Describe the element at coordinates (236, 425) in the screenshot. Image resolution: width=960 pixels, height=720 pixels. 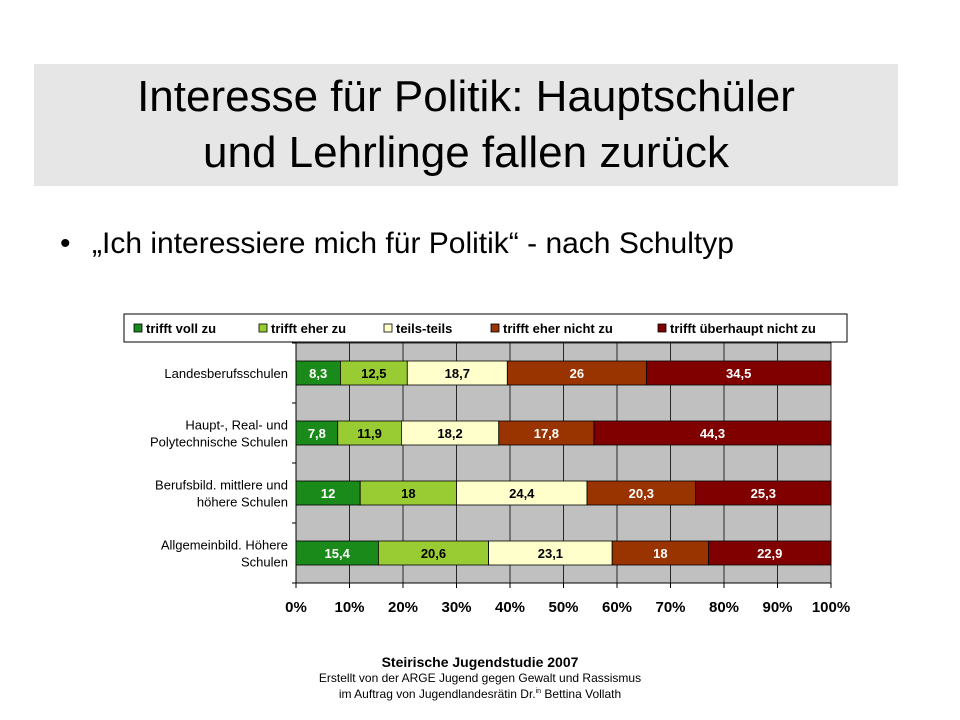
I see `category-label: Haupt-, Real- und` at that location.